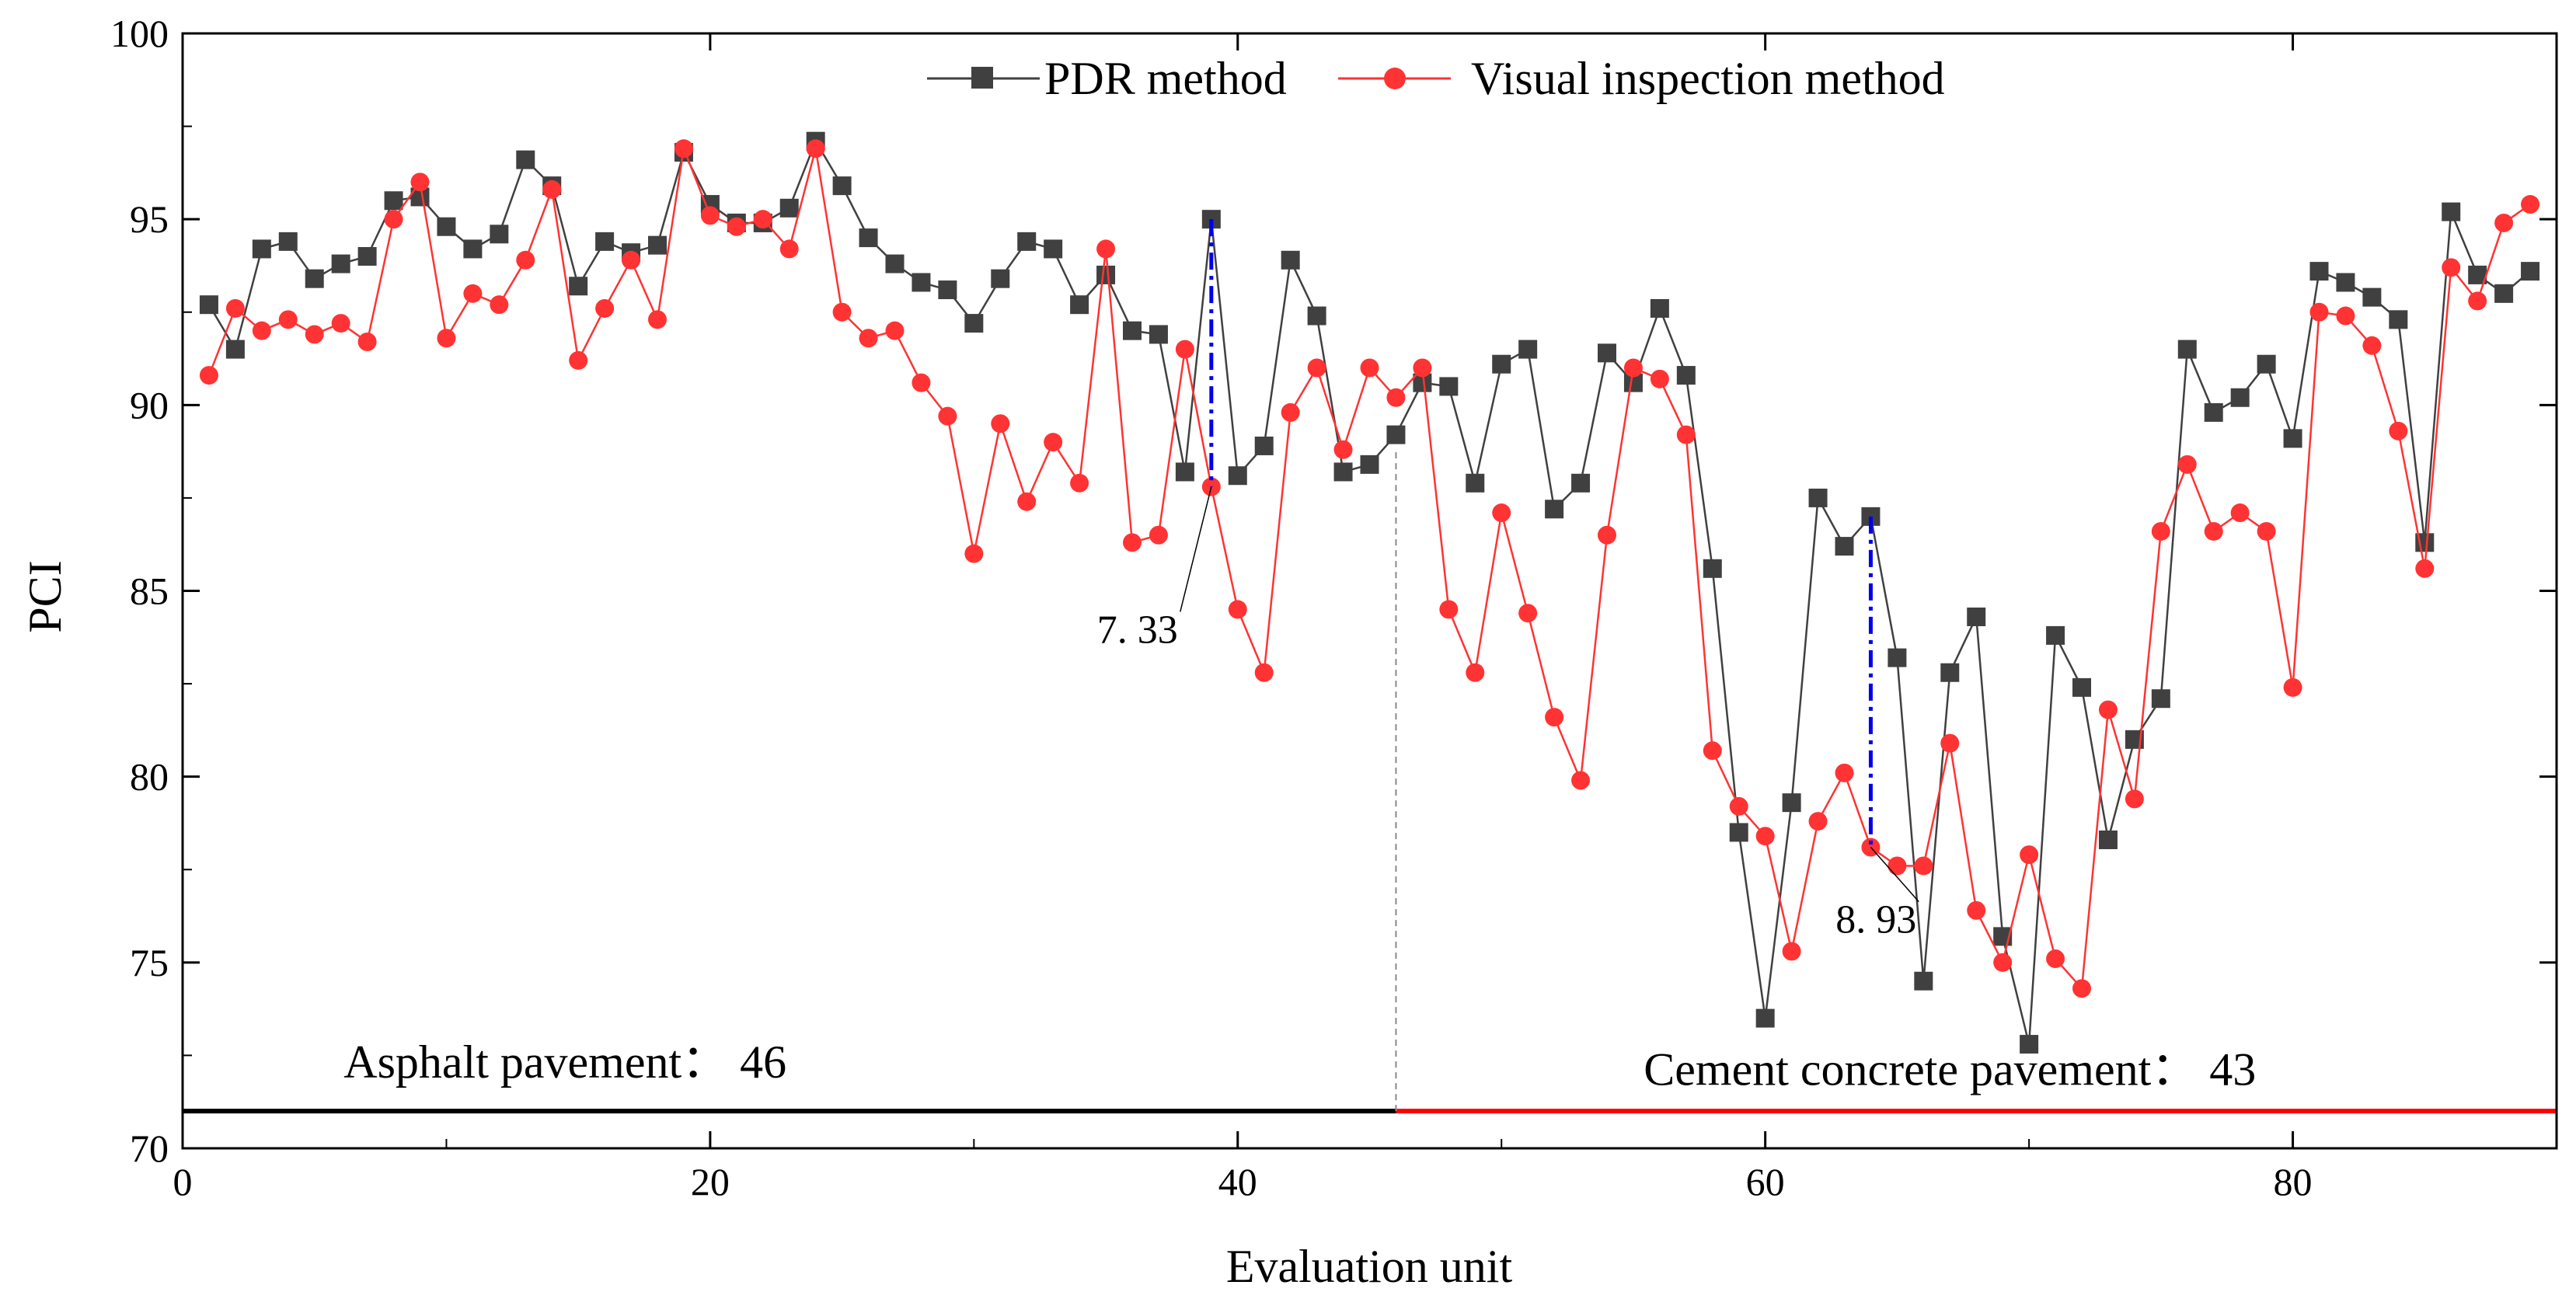  I want to click on legend: PDR method Visual inspection method, so click(1436, 78).